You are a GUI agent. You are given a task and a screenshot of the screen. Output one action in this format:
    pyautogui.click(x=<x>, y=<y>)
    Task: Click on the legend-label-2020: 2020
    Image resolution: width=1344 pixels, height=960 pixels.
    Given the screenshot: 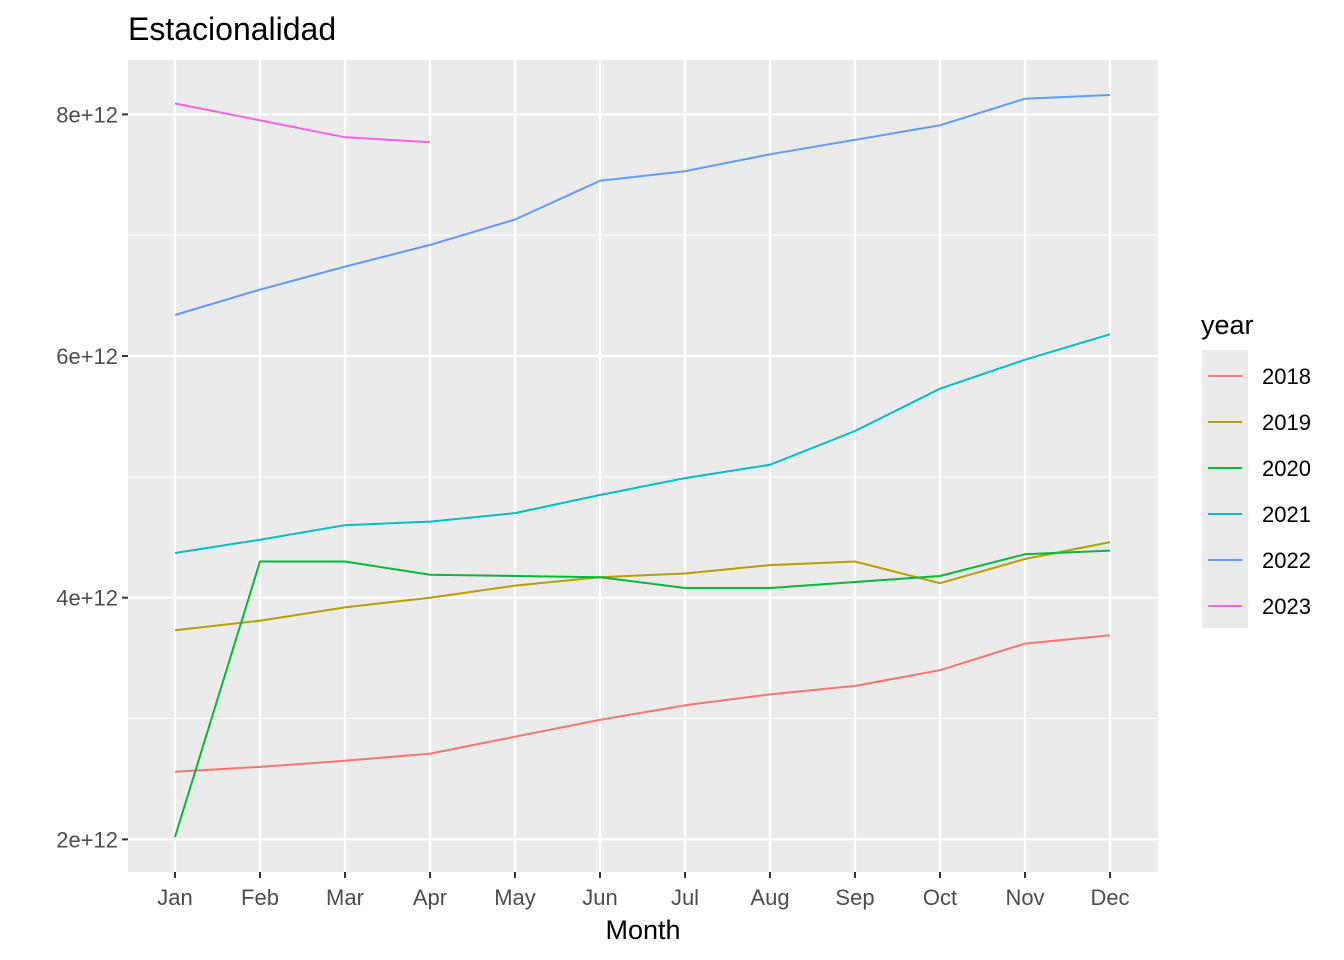 What is the action you would take?
    pyautogui.click(x=1286, y=468)
    